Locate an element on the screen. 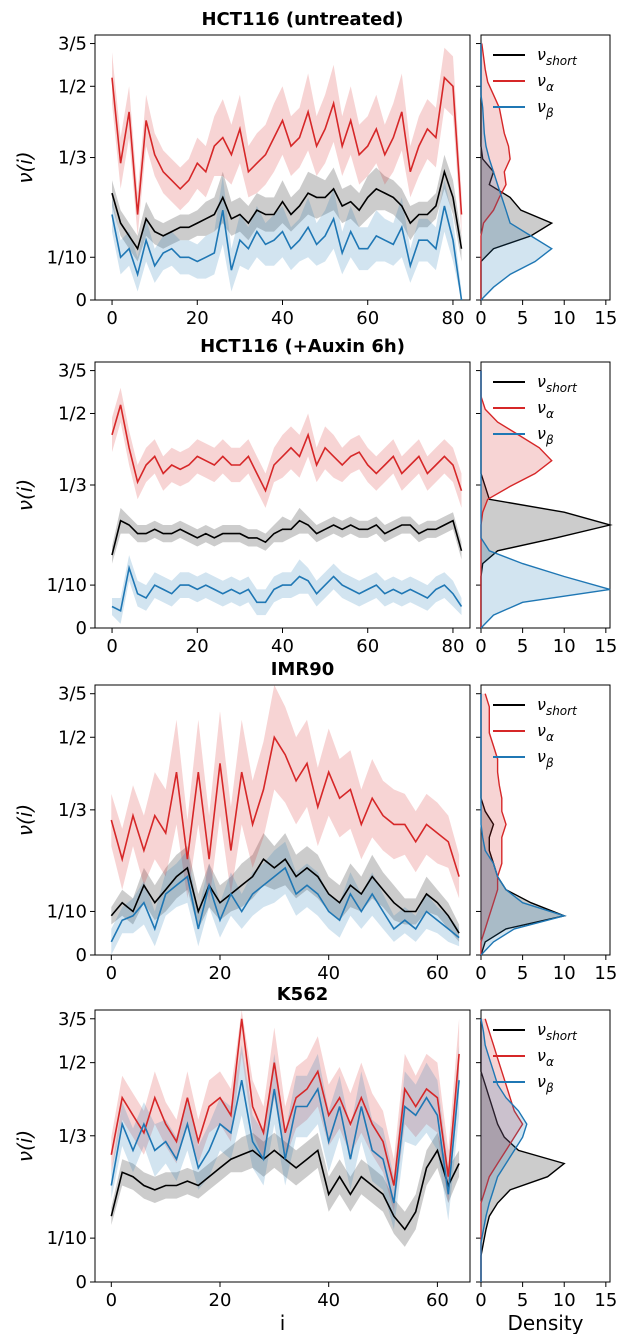  density-line-short is located at coordinates (523, 1150).